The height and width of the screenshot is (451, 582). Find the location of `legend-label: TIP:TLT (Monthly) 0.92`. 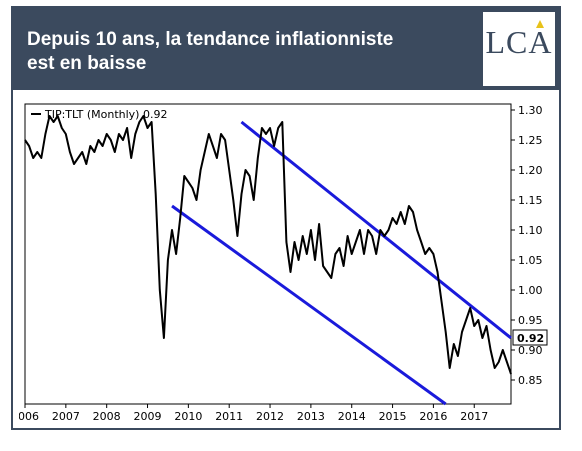

legend-label: TIP:TLT (Monthly) 0.92 is located at coordinates (105, 114).